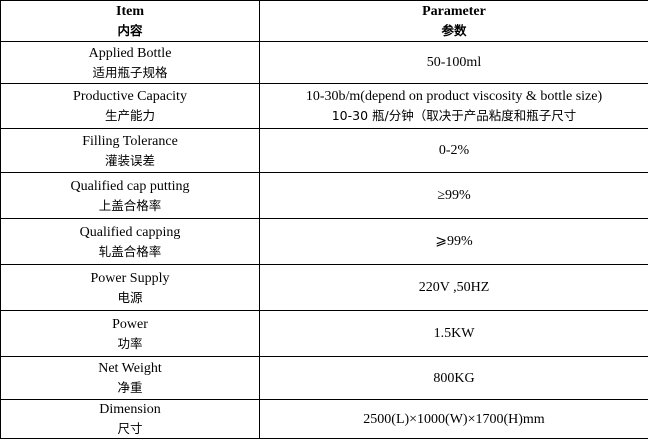  What do you see at coordinates (130, 297) in the screenshot?
I see `item-zh: 电源` at bounding box center [130, 297].